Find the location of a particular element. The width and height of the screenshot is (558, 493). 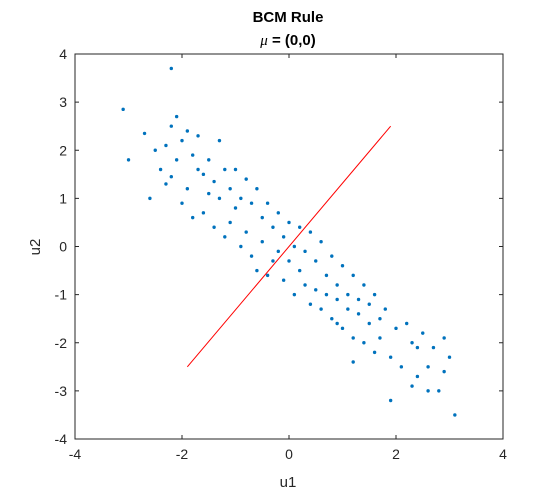

y-tick-label: 2 is located at coordinates (63, 150).